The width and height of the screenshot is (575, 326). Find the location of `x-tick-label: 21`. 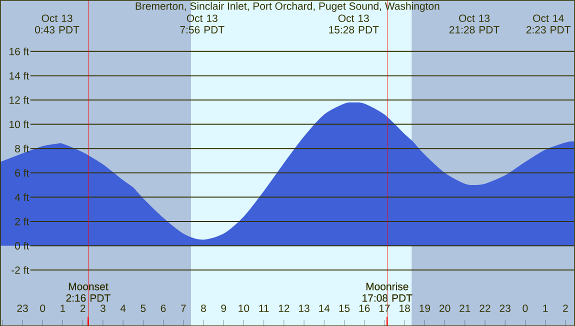

x-tick-label: 21 is located at coordinates (465, 308).